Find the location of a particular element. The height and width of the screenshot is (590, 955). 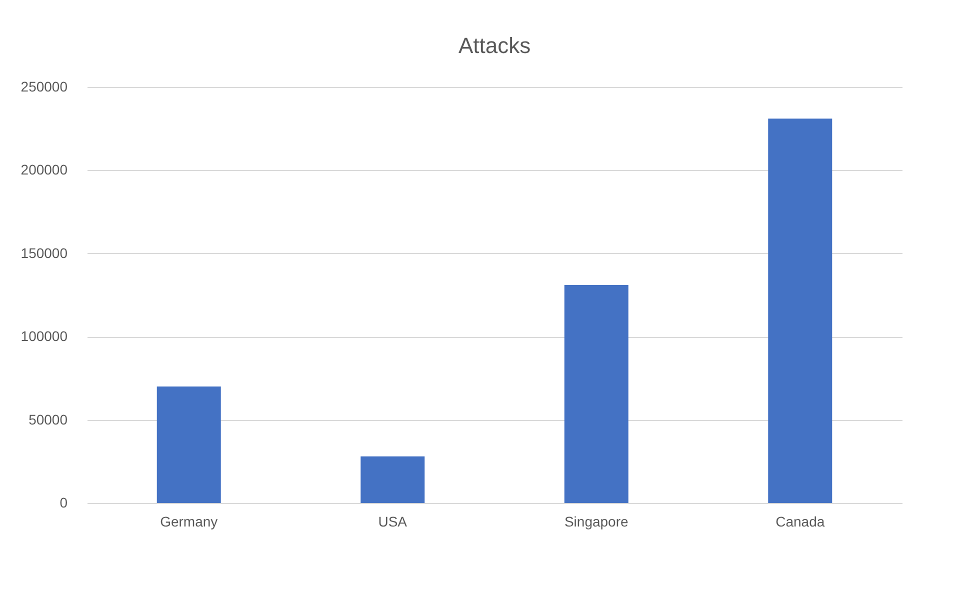

chart-title: Attacks is located at coordinates (494, 45).